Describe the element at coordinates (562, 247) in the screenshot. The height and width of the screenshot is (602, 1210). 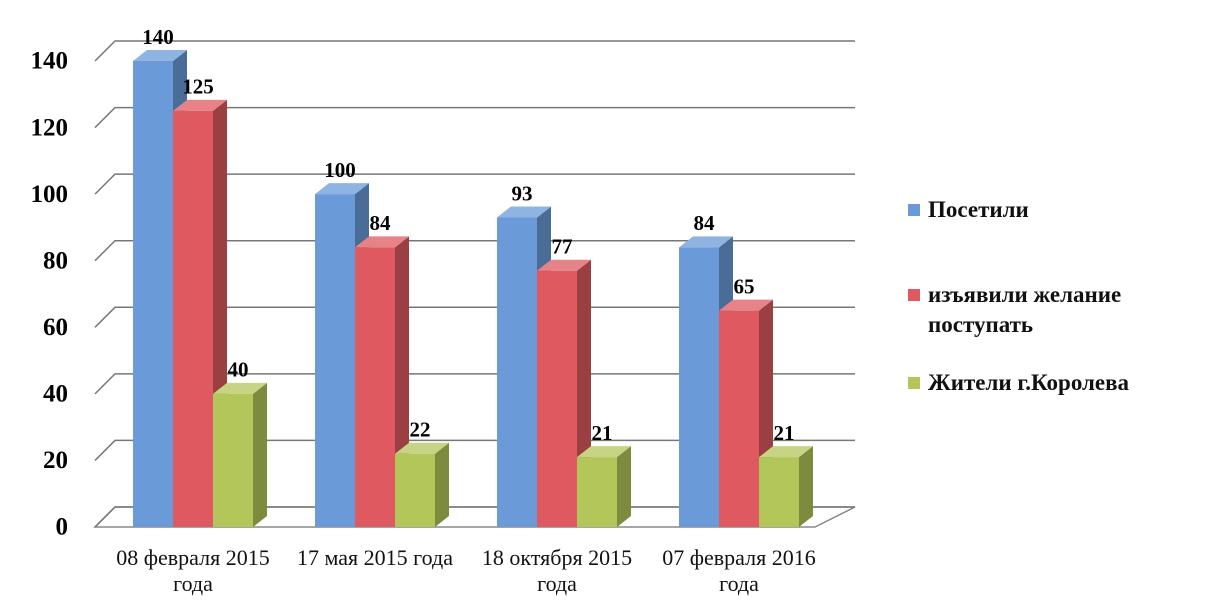
I see `value-label: 77` at that location.